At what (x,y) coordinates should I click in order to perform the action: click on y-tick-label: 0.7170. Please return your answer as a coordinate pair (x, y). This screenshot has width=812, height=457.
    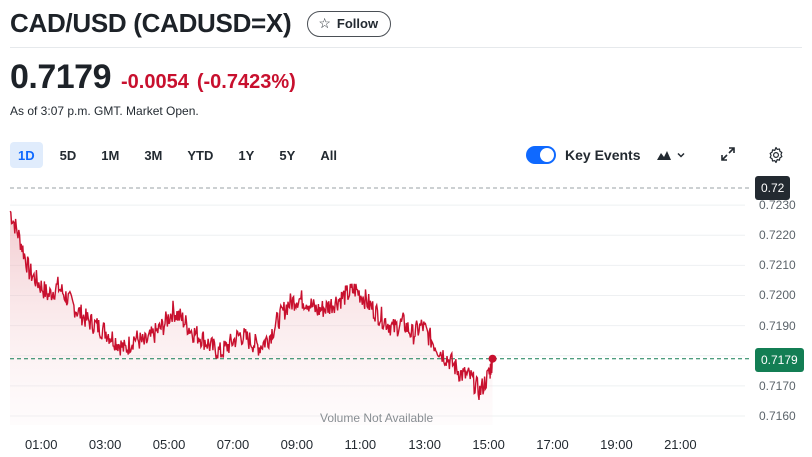
    Looking at the image, I should click on (777, 385).